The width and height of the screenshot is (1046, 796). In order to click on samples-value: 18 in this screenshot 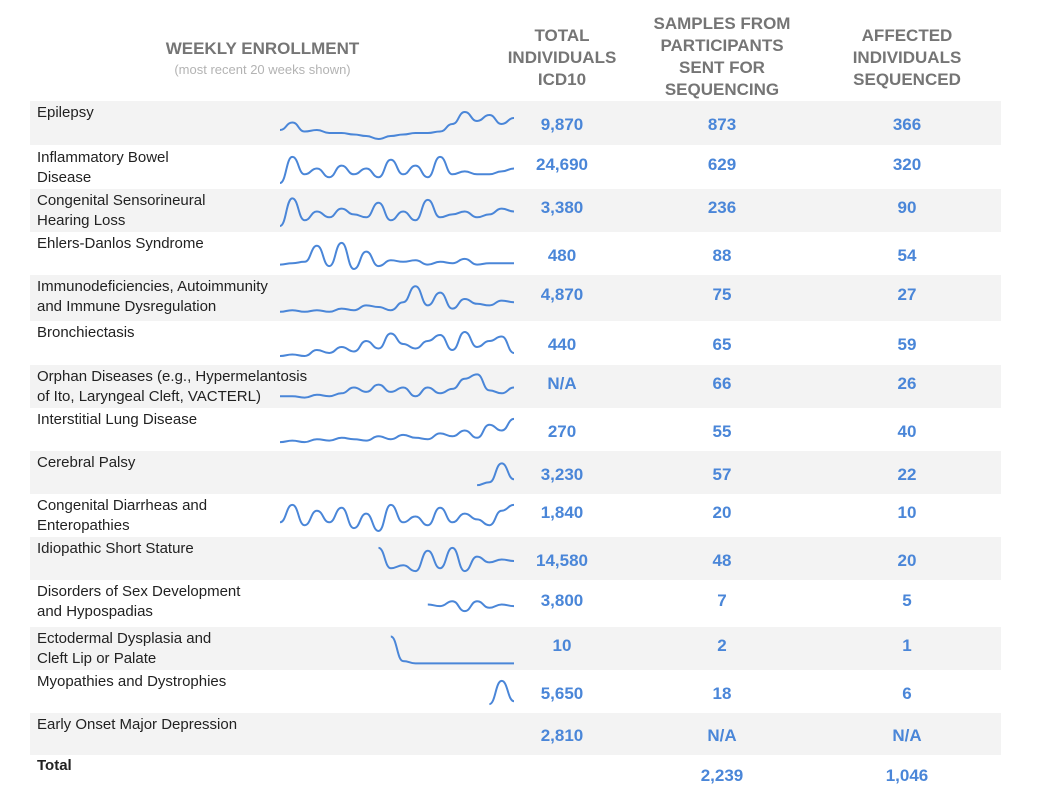, I will do `click(722, 693)`.